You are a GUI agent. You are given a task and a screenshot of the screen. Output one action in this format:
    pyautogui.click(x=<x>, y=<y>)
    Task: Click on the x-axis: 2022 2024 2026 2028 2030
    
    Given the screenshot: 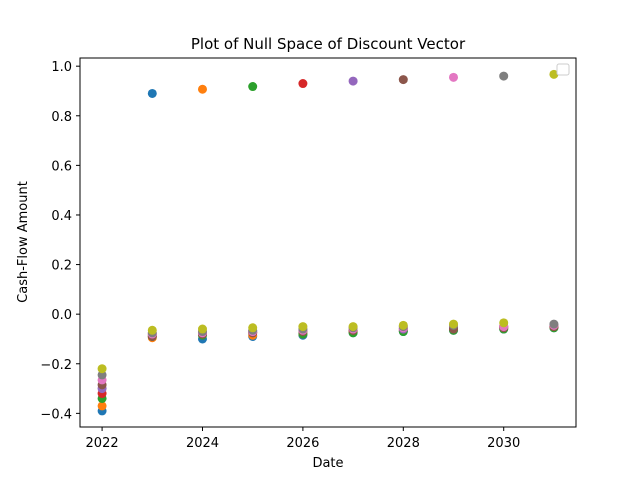 What is the action you would take?
    pyautogui.click(x=303, y=439)
    